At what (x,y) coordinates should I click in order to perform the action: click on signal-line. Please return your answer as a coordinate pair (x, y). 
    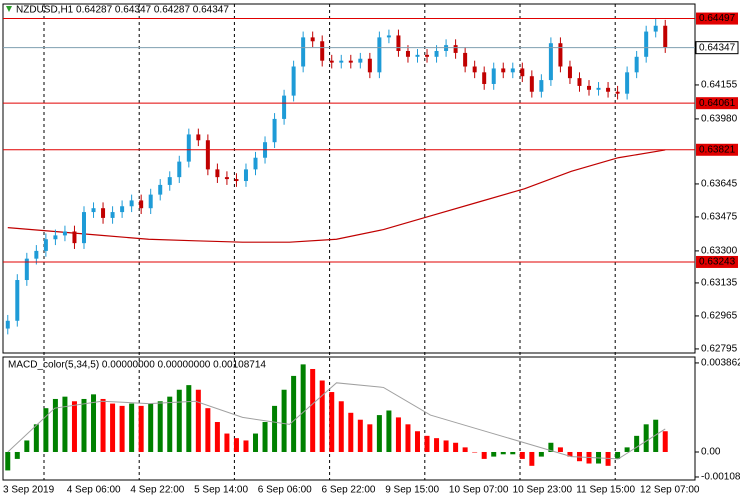
    Looking at the image, I should click on (336, 421).